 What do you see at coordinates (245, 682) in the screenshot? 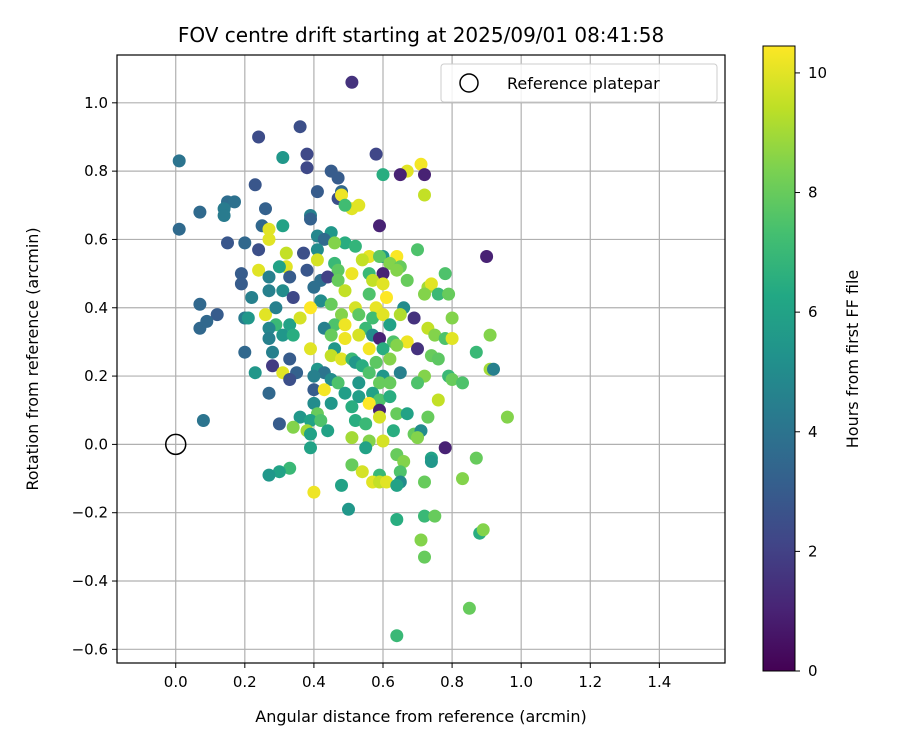
I see `x-tick-label: 0.2` at bounding box center [245, 682].